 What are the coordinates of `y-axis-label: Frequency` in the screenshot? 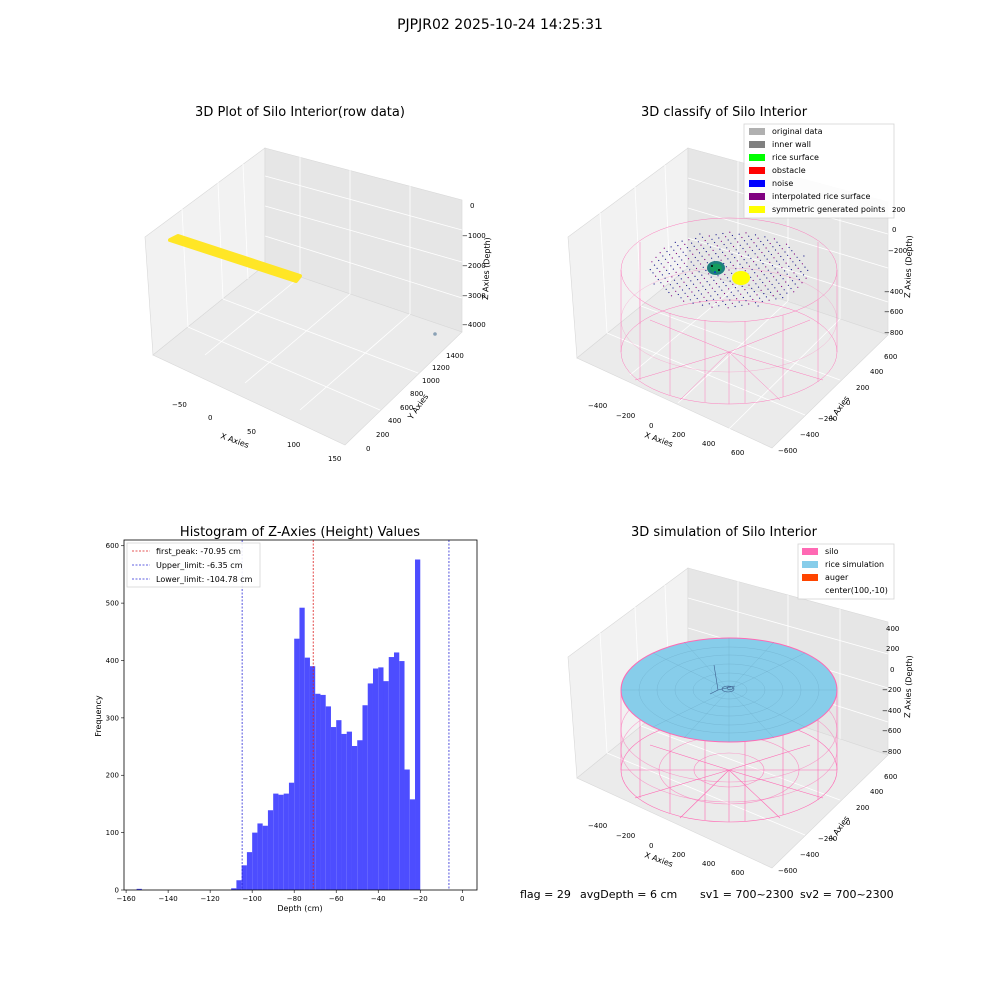 It's located at (98, 716).